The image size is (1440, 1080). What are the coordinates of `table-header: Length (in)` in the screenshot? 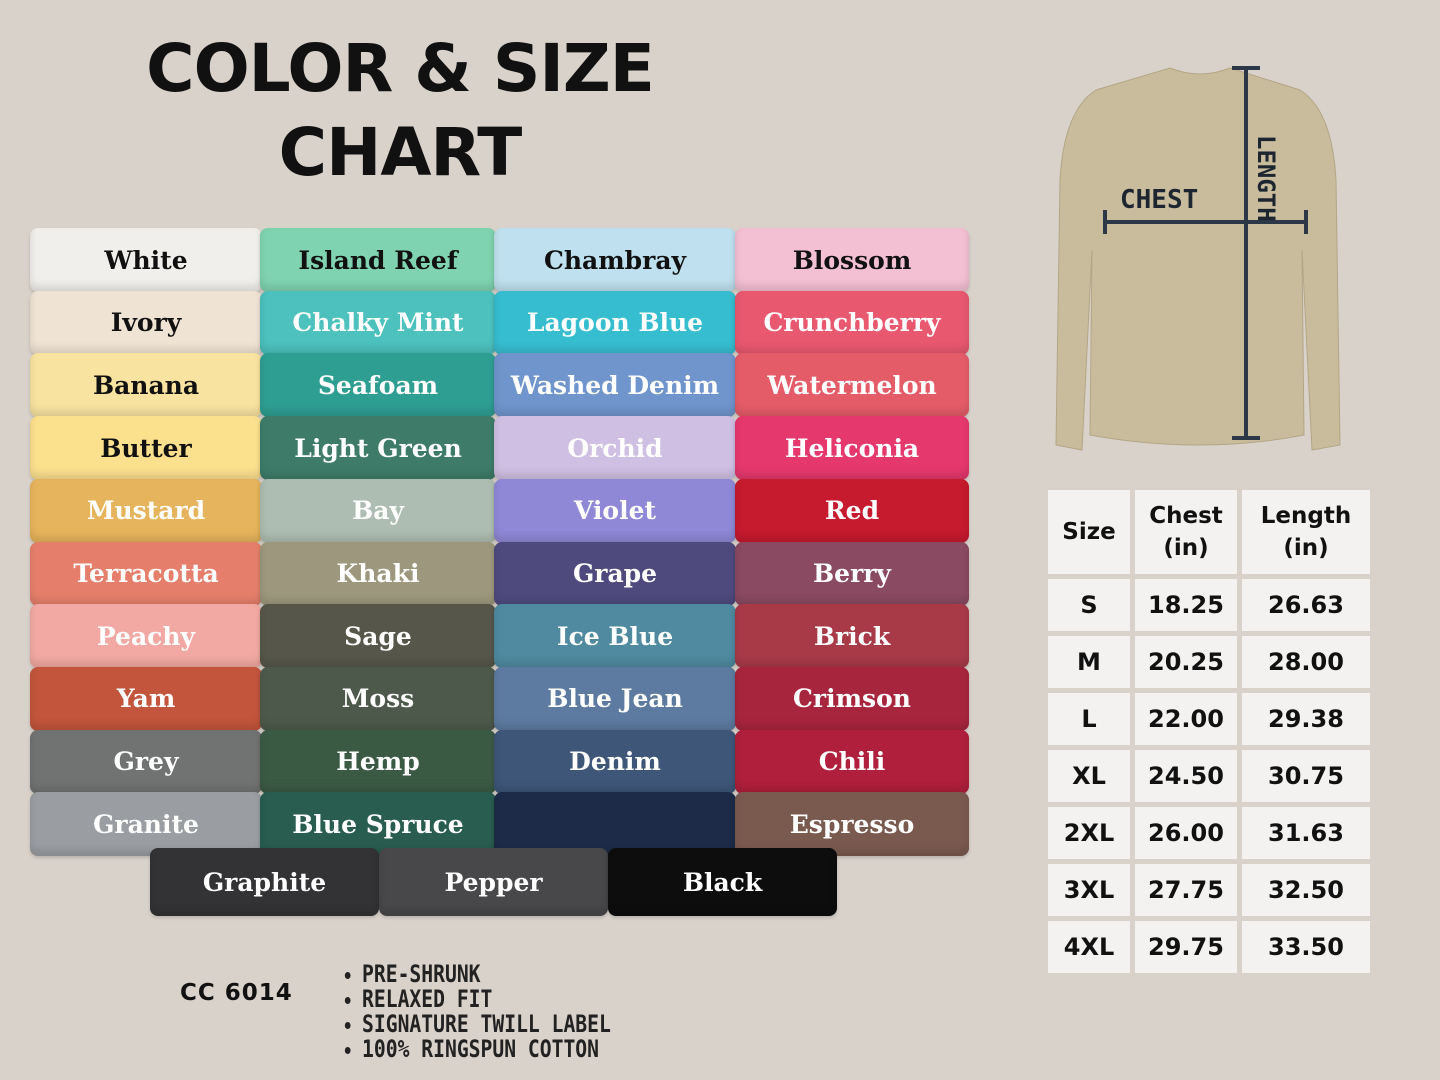 It's located at (1306, 532).